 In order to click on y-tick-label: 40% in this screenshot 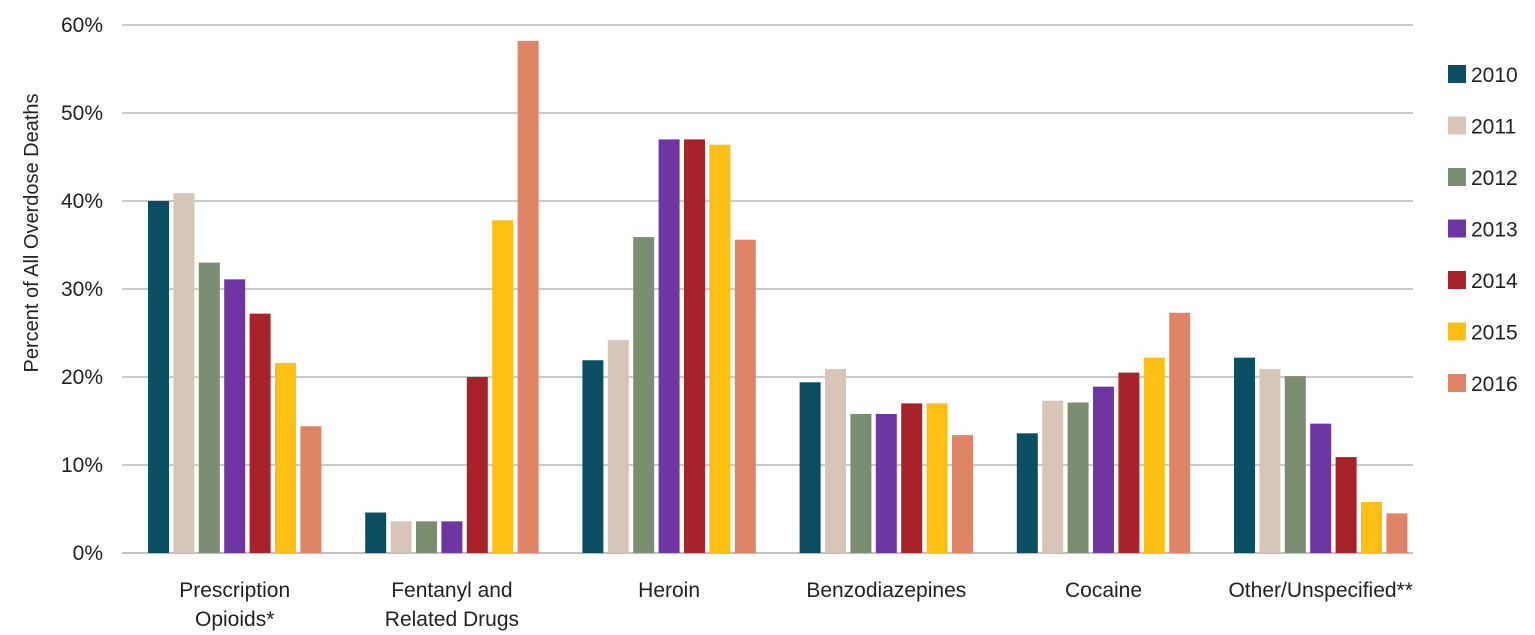, I will do `click(82, 201)`.